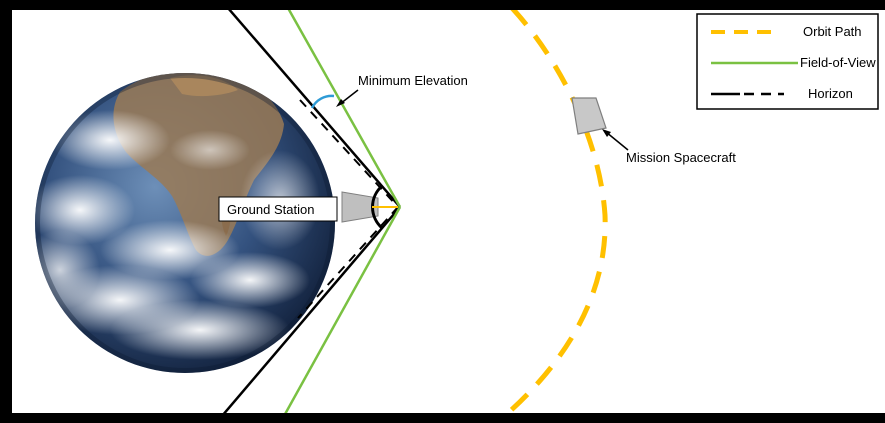 Image resolution: width=885 pixels, height=423 pixels. I want to click on fov-line-upper, so click(344, 109).